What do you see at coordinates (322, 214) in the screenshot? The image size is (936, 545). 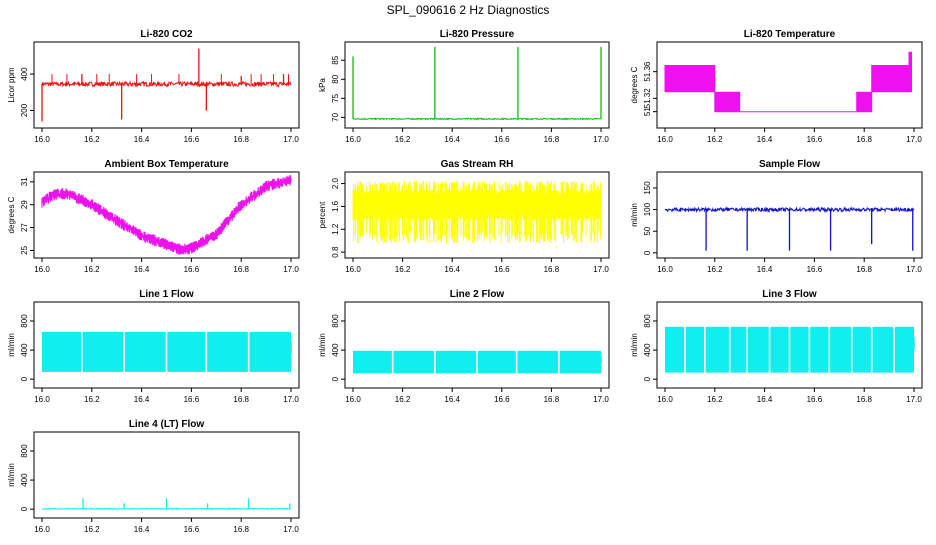 I see `y-axis-label: percent` at bounding box center [322, 214].